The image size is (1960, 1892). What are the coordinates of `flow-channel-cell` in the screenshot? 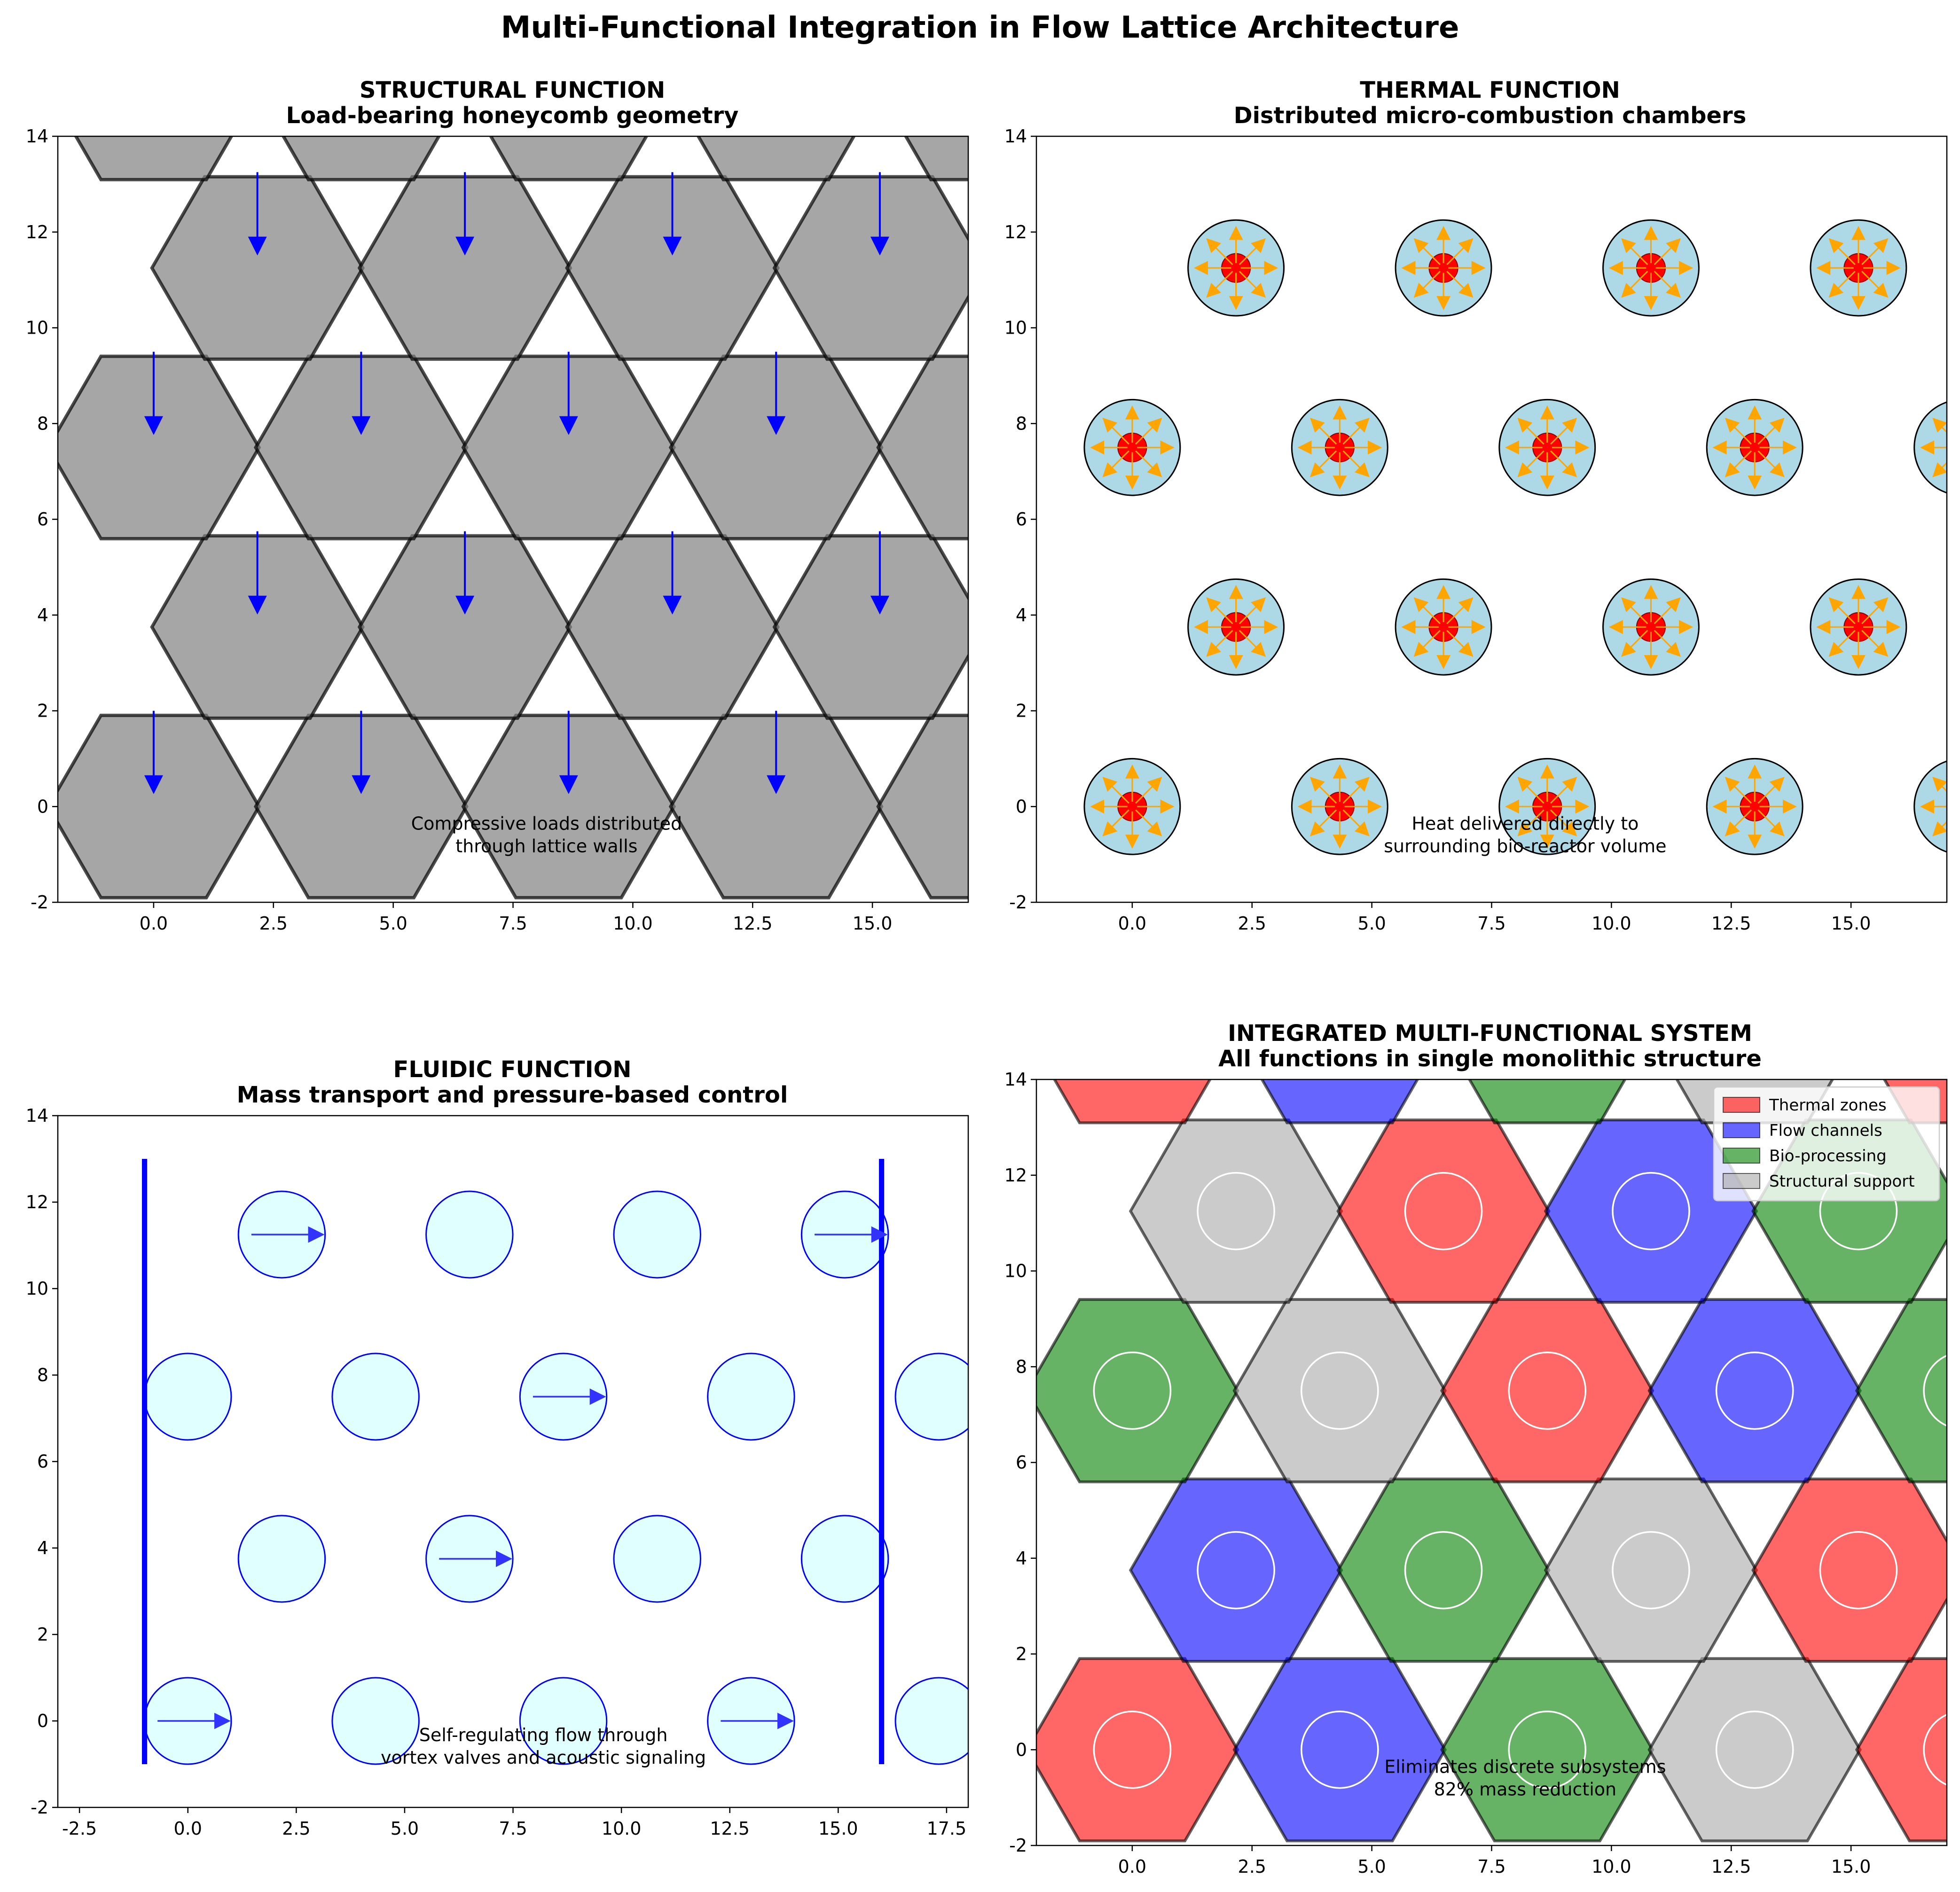 It's located at (1754, 1391).